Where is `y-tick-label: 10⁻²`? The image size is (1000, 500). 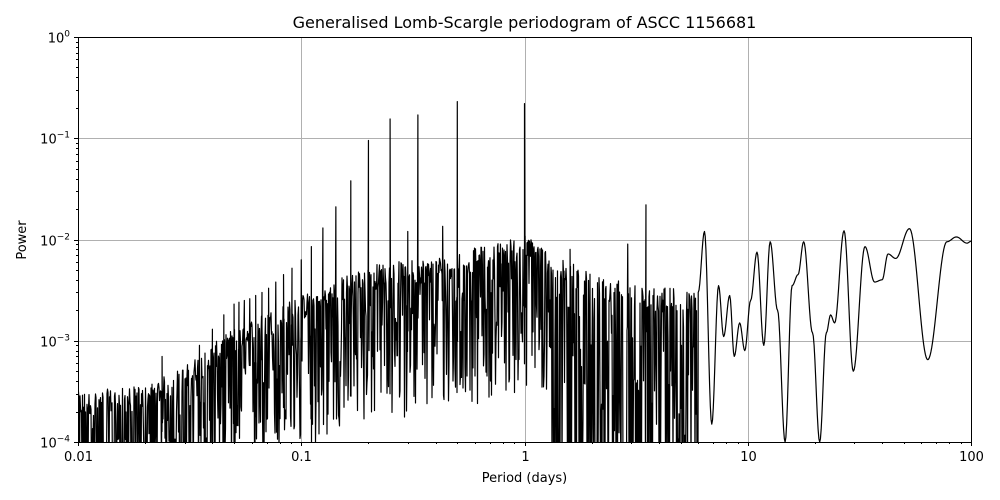 y-tick-label: 10⁻² is located at coordinates (55, 241).